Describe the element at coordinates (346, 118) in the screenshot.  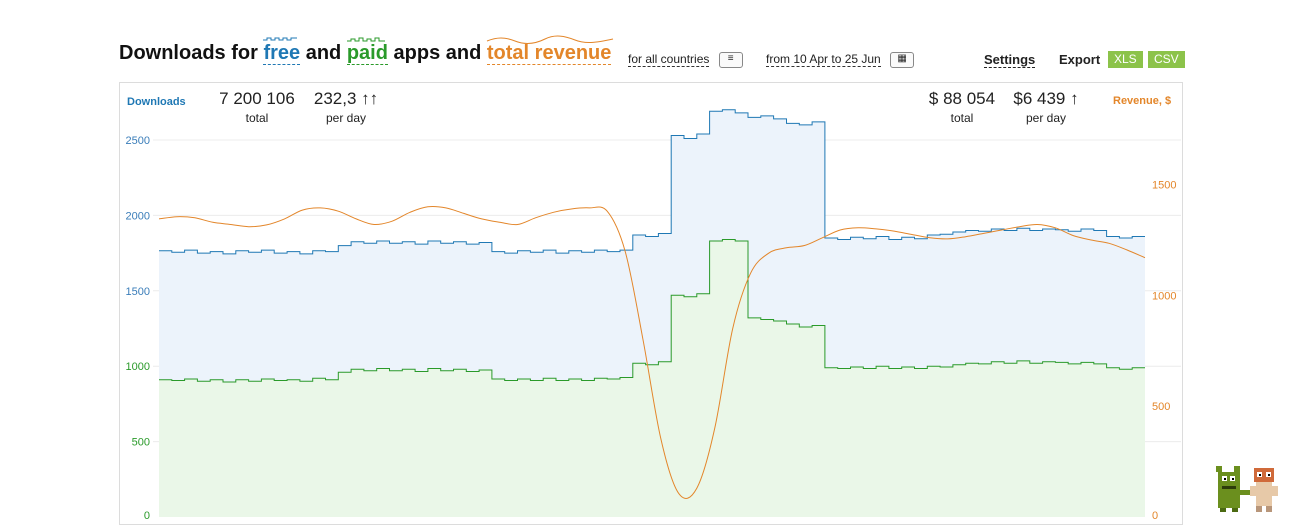
I see `downloads-per-day-caption: per day` at that location.